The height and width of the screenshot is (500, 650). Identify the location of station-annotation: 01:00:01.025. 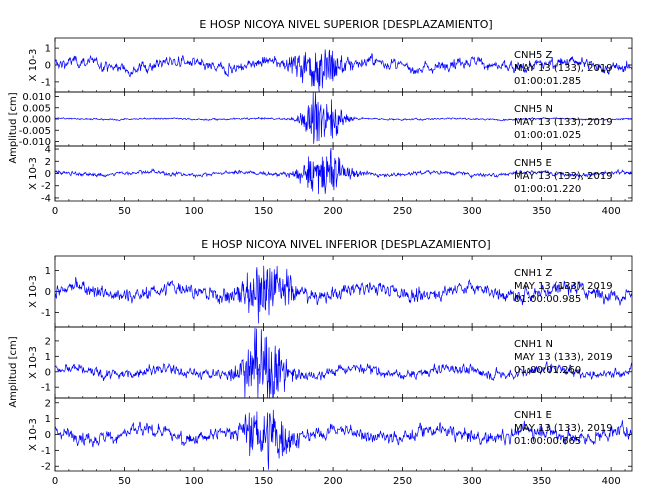
(547, 135).